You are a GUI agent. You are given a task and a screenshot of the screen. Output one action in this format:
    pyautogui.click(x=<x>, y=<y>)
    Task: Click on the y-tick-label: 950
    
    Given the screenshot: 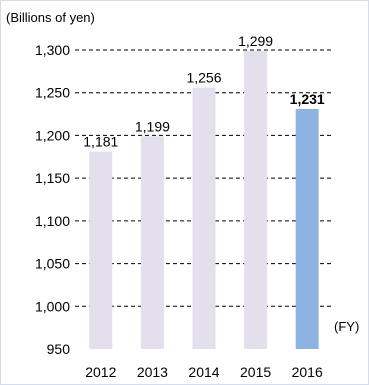 What is the action you would take?
    pyautogui.click(x=59, y=349)
    